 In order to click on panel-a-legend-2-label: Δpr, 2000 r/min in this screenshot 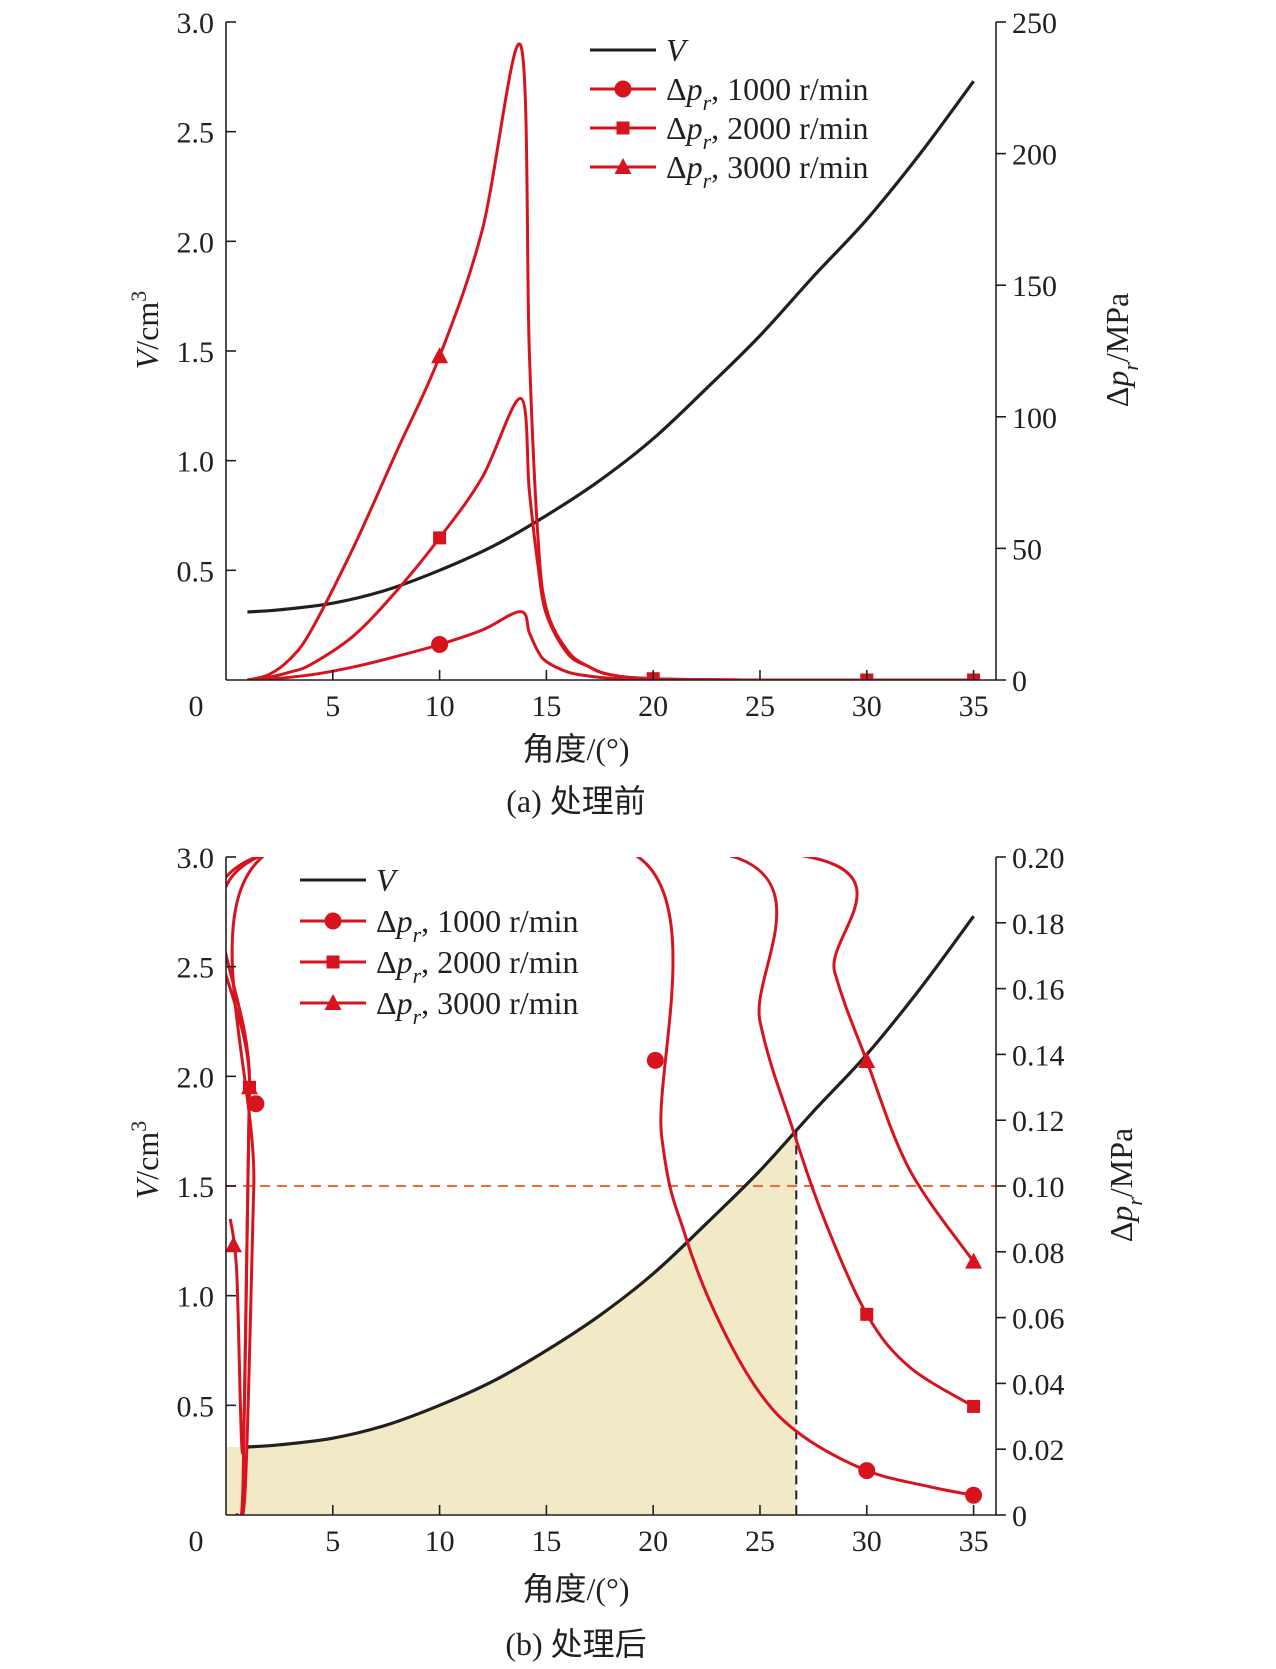, I will do `click(767, 132)`.